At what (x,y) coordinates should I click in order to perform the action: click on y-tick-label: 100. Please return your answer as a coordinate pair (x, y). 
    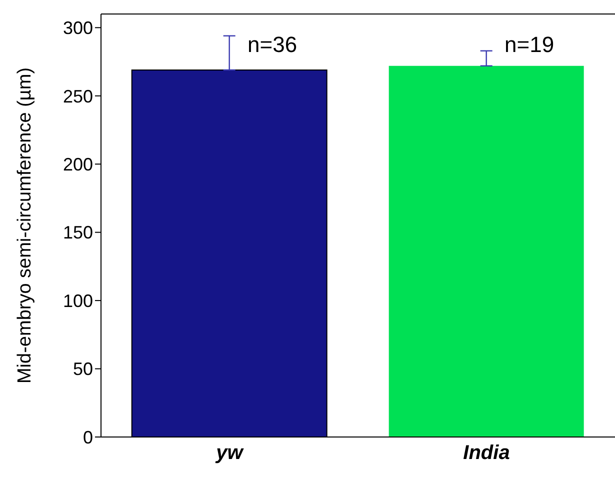
    Looking at the image, I should click on (77, 300).